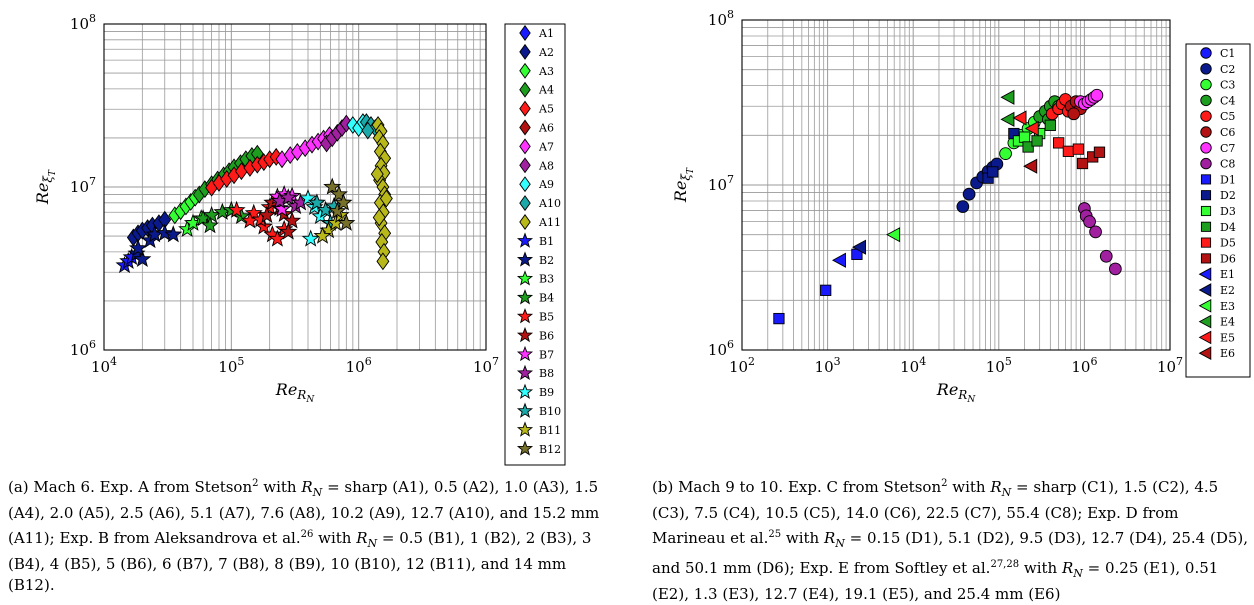 The image size is (1254, 605). I want to click on y-tick-label: 10⁷, so click(721, 183).